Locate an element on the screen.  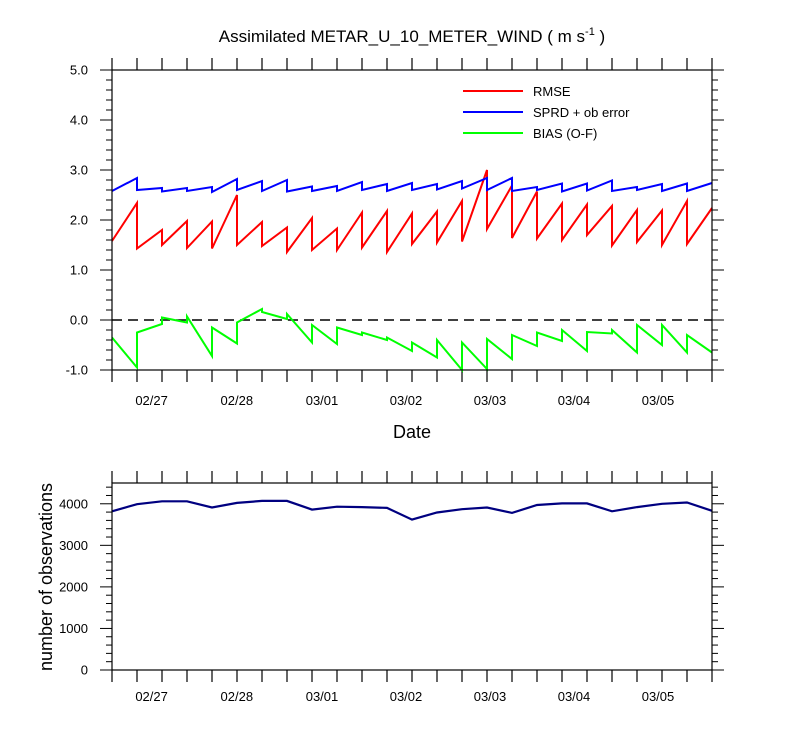
y-tick-label: -1.0 is located at coordinates (77, 370).